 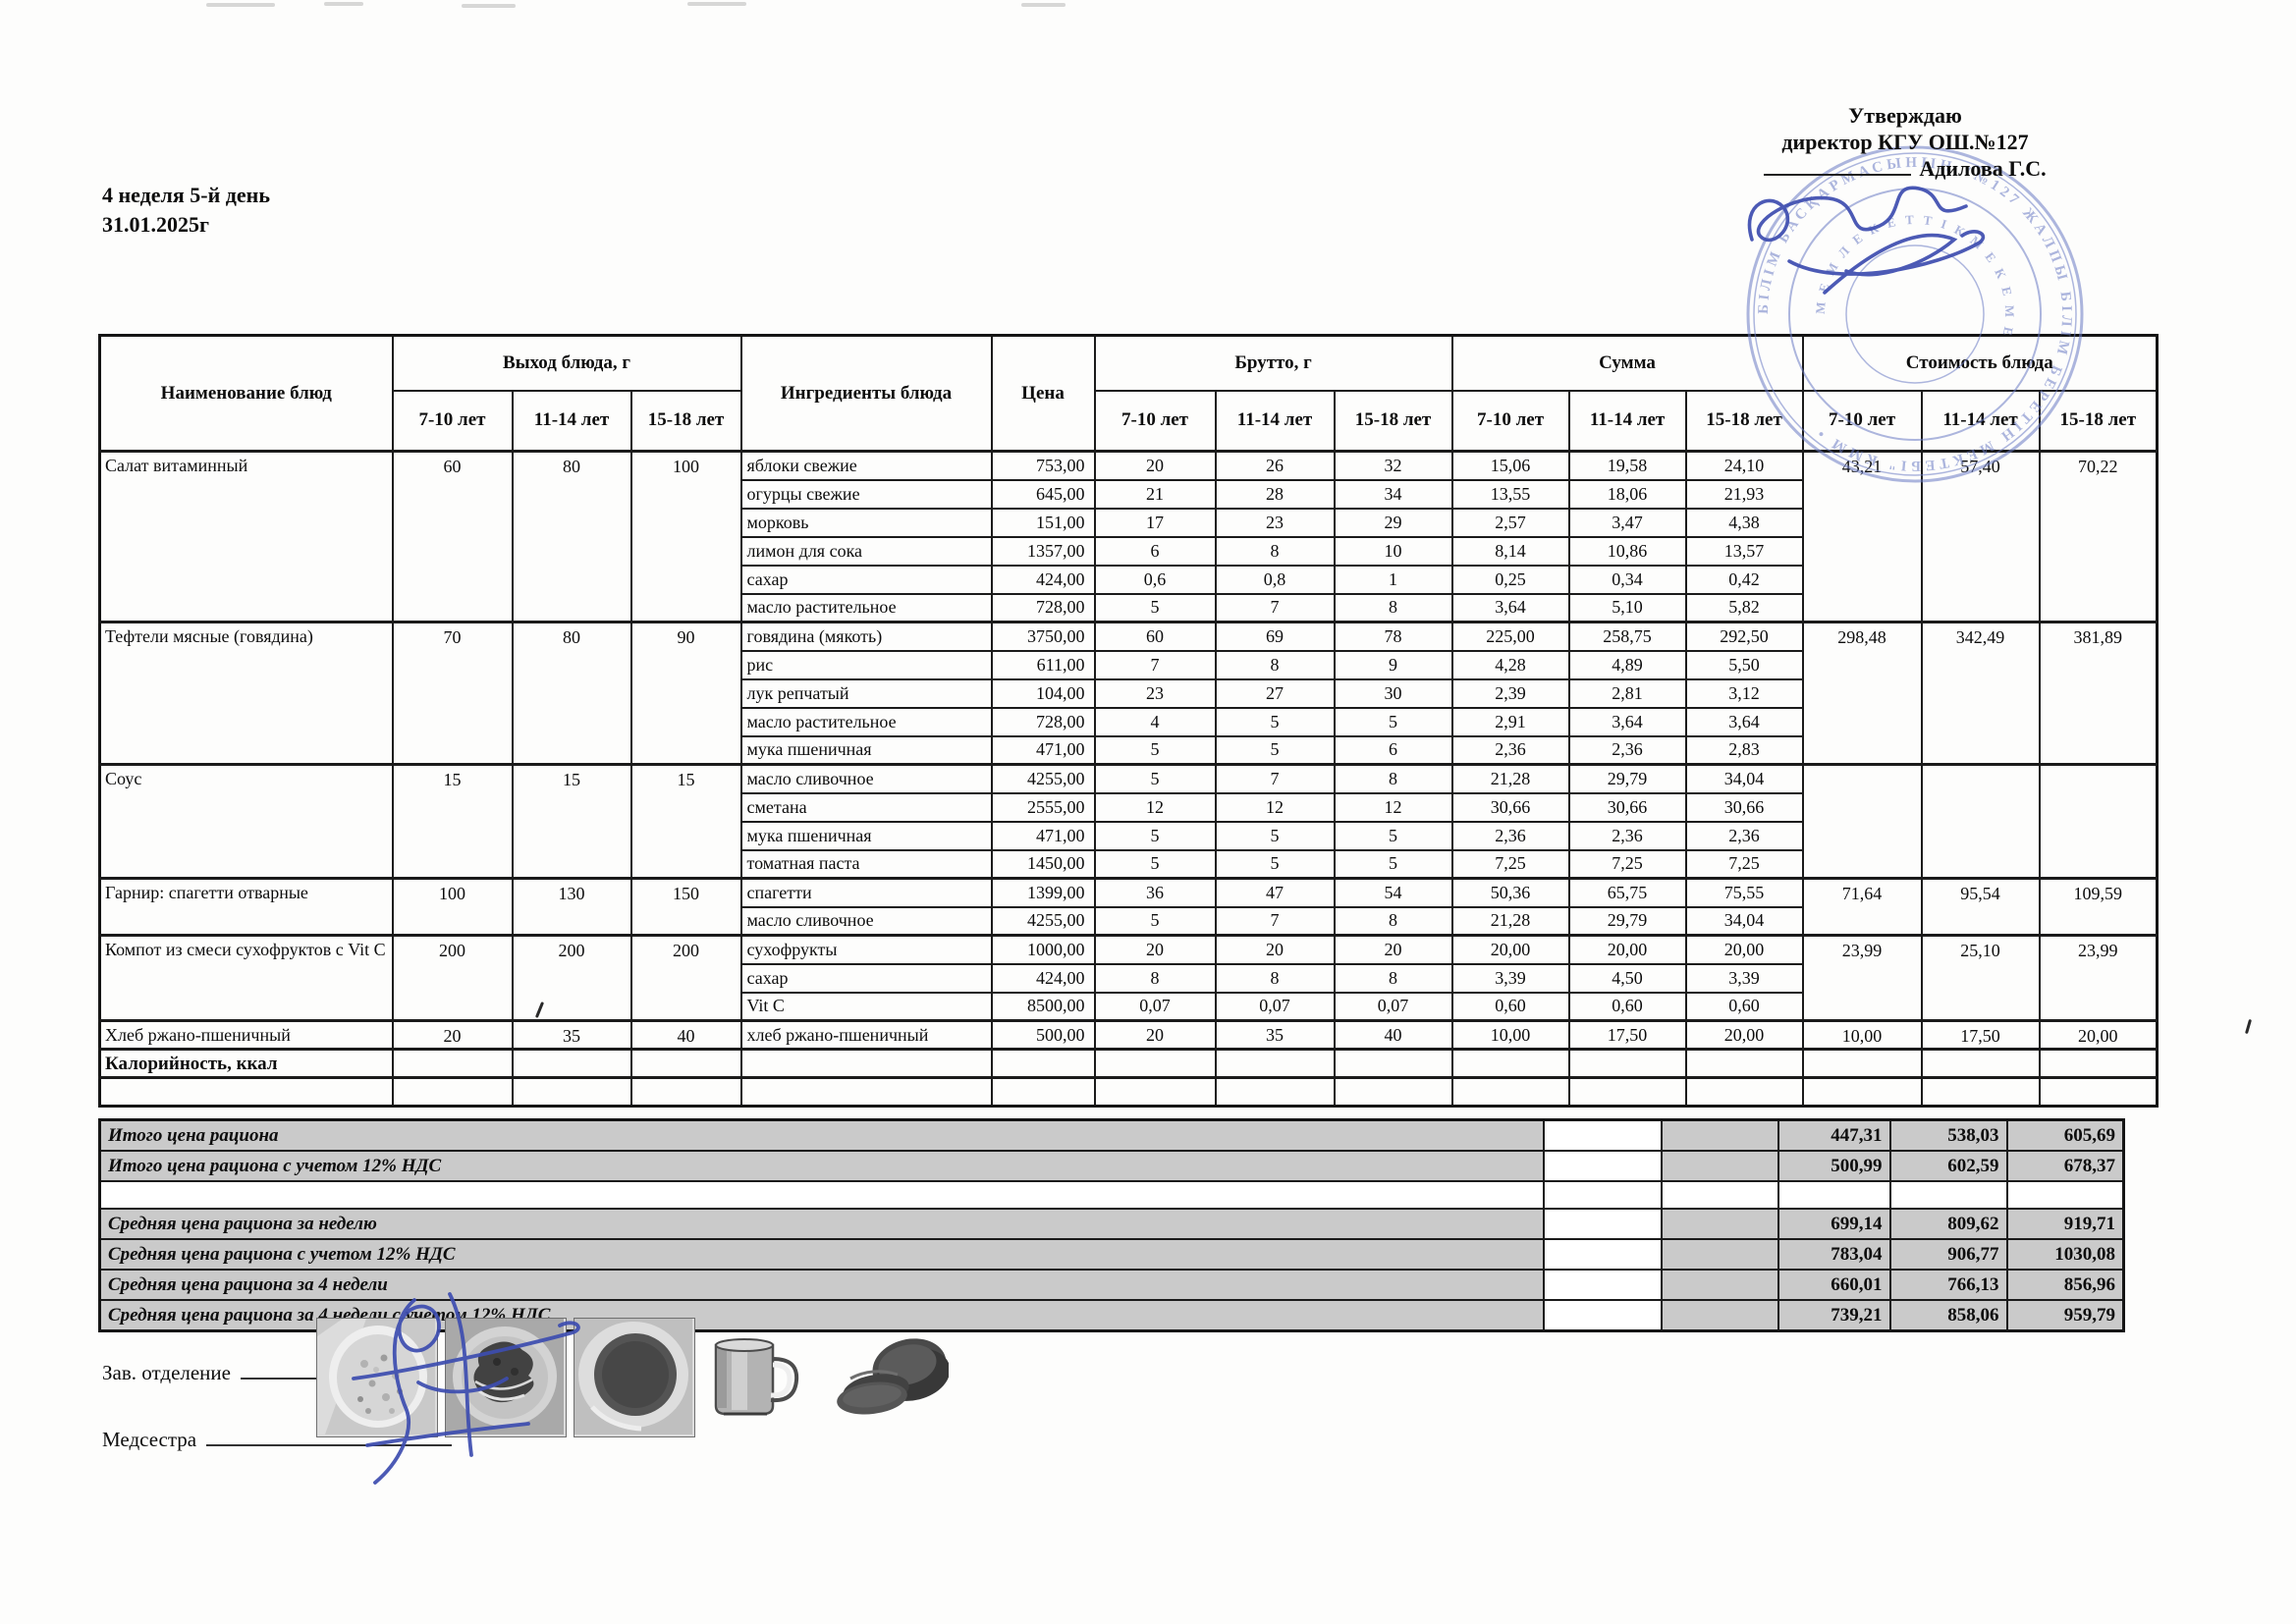 I want to click on col-header-cost: Стоимость блюда, so click(x=1980, y=363).